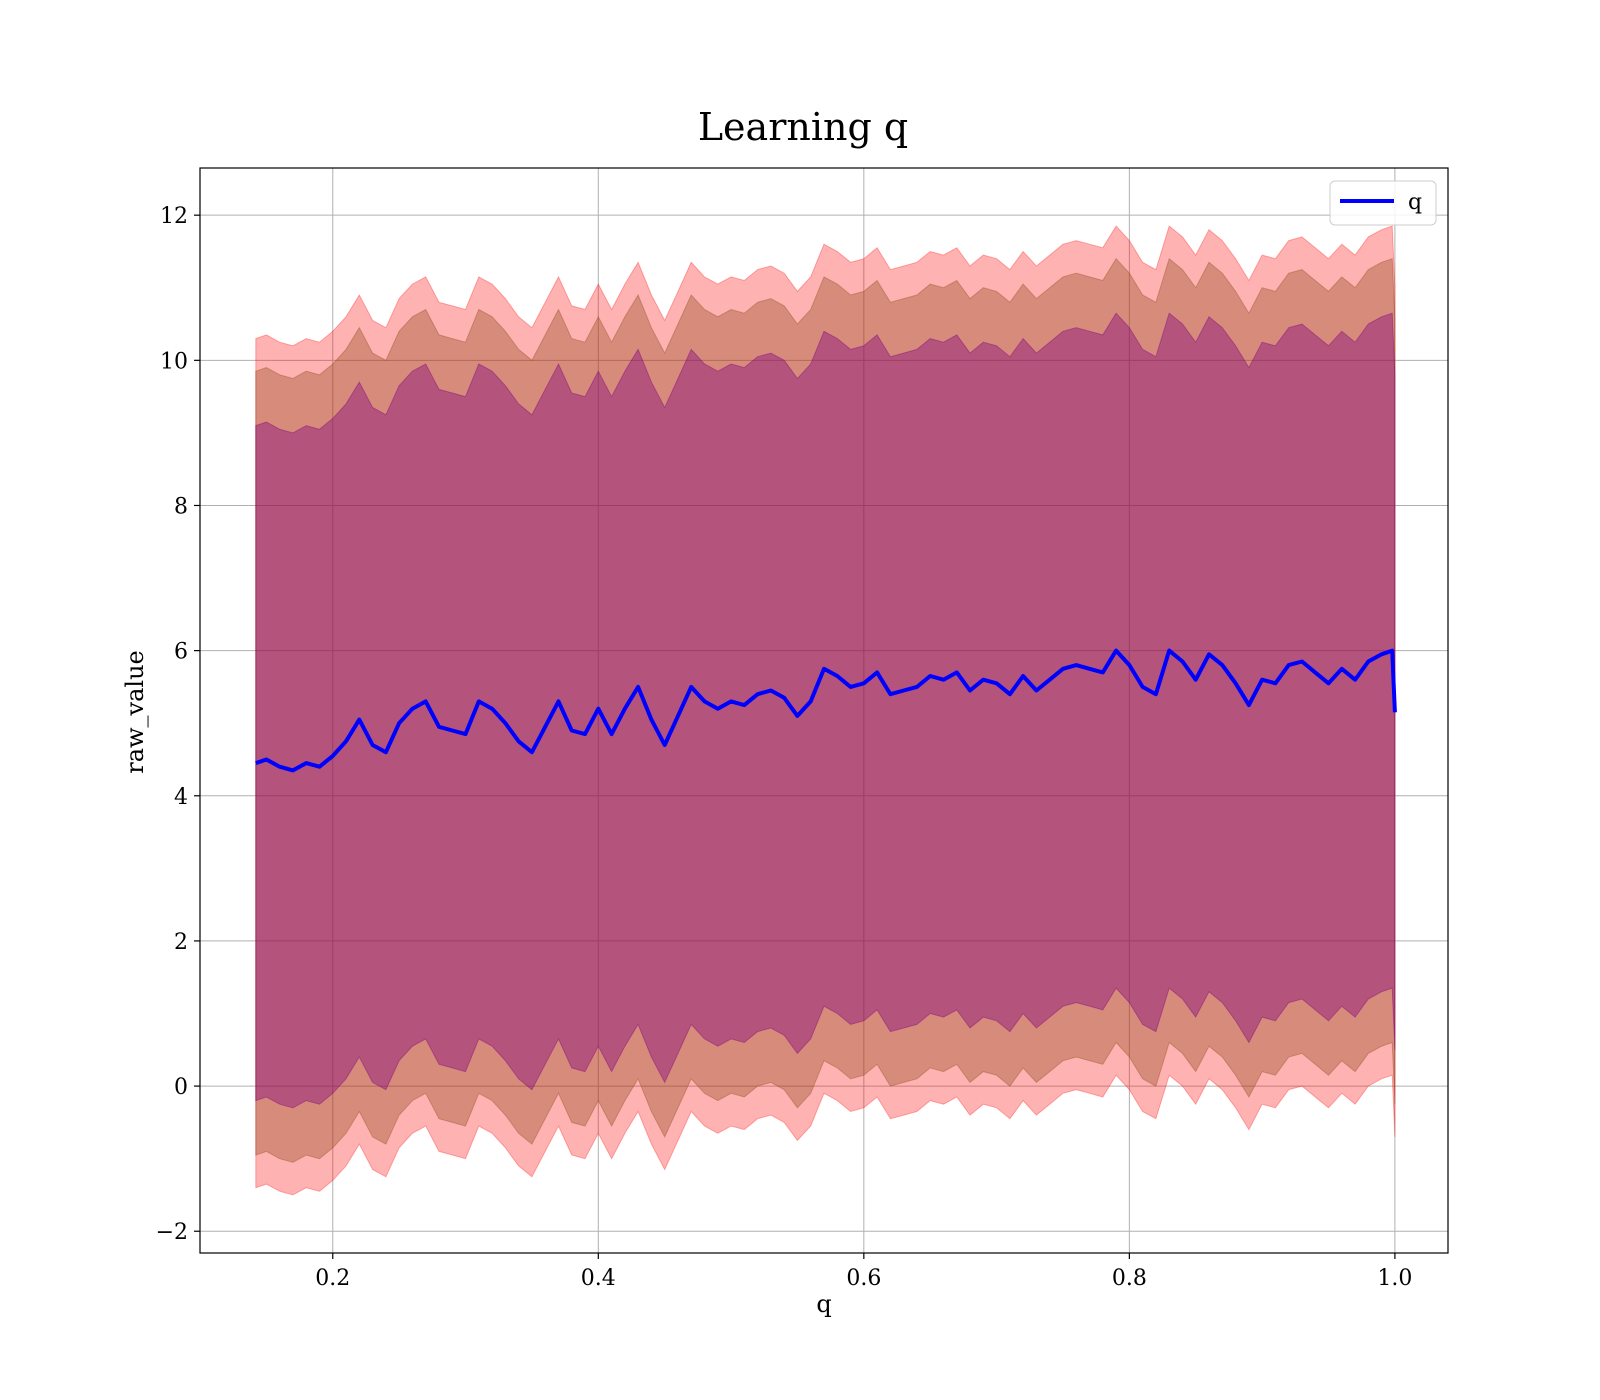 Image resolution: width=1600 pixels, height=1400 pixels. I want to click on series-lines, so click(826, 710).